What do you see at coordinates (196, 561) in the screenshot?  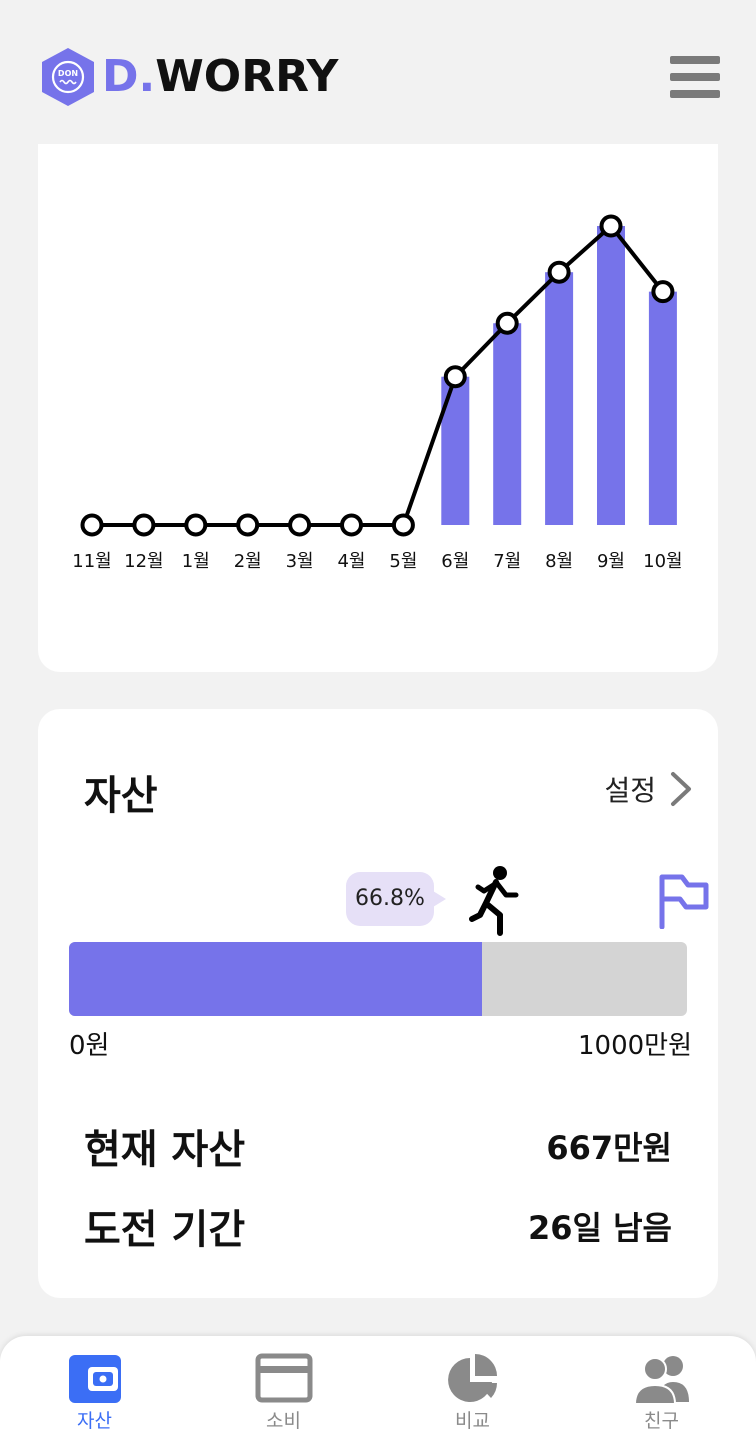 I see `x-tick-label-2: 1월` at bounding box center [196, 561].